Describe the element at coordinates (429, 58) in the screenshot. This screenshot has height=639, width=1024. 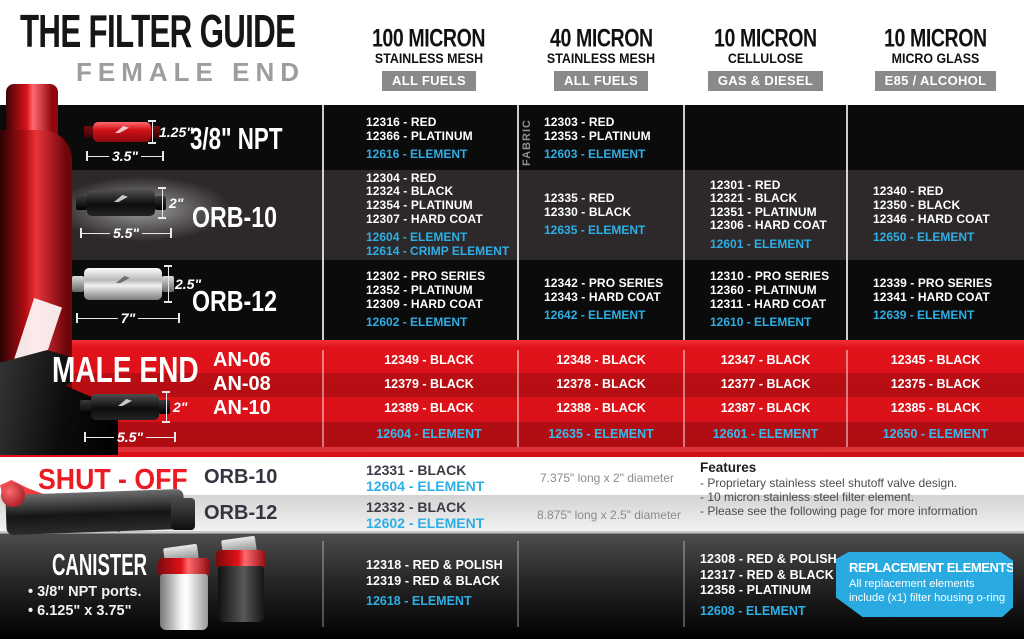
I see `column-subtitle: STAINLESS MESH` at that location.